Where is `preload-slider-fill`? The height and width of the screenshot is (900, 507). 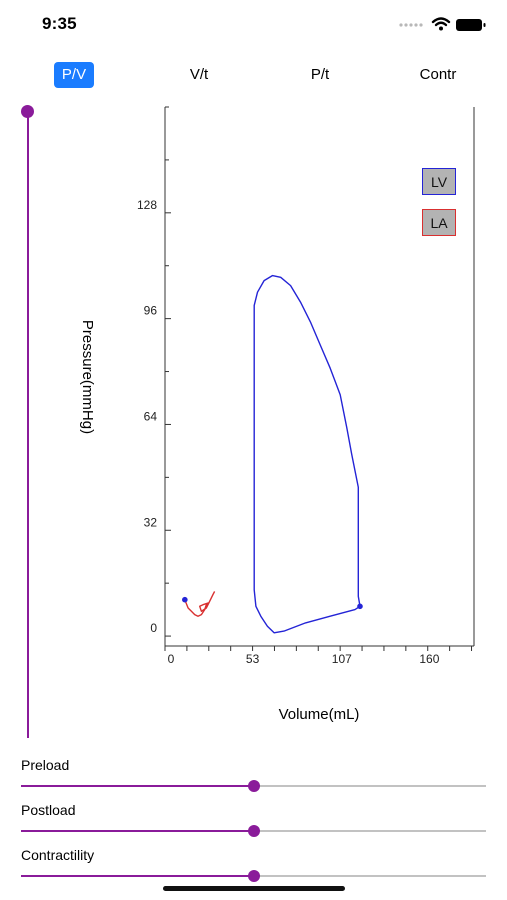
preload-slider-fill is located at coordinates (137, 786).